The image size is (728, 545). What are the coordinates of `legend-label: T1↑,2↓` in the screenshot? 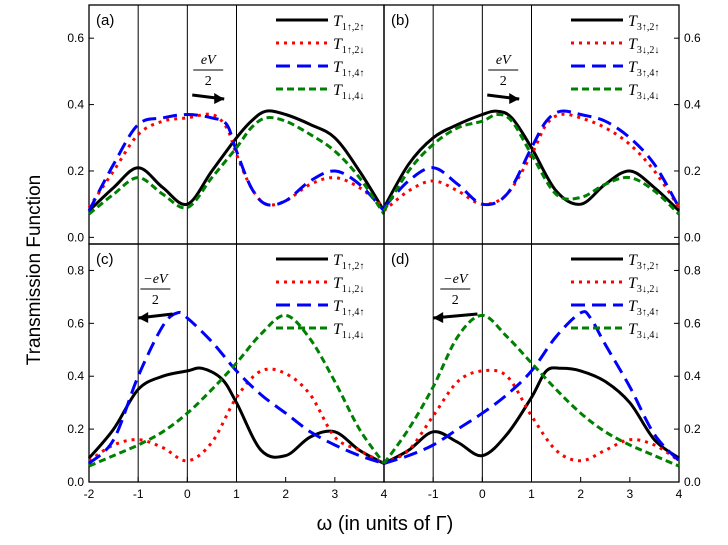 It's located at (348, 46).